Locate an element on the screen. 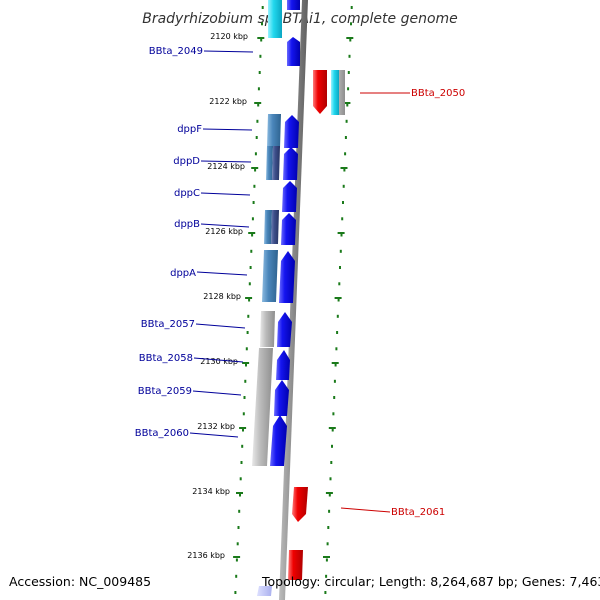 This screenshot has width=600, height=600. tick-label: 2126 kbp is located at coordinates (224, 231).